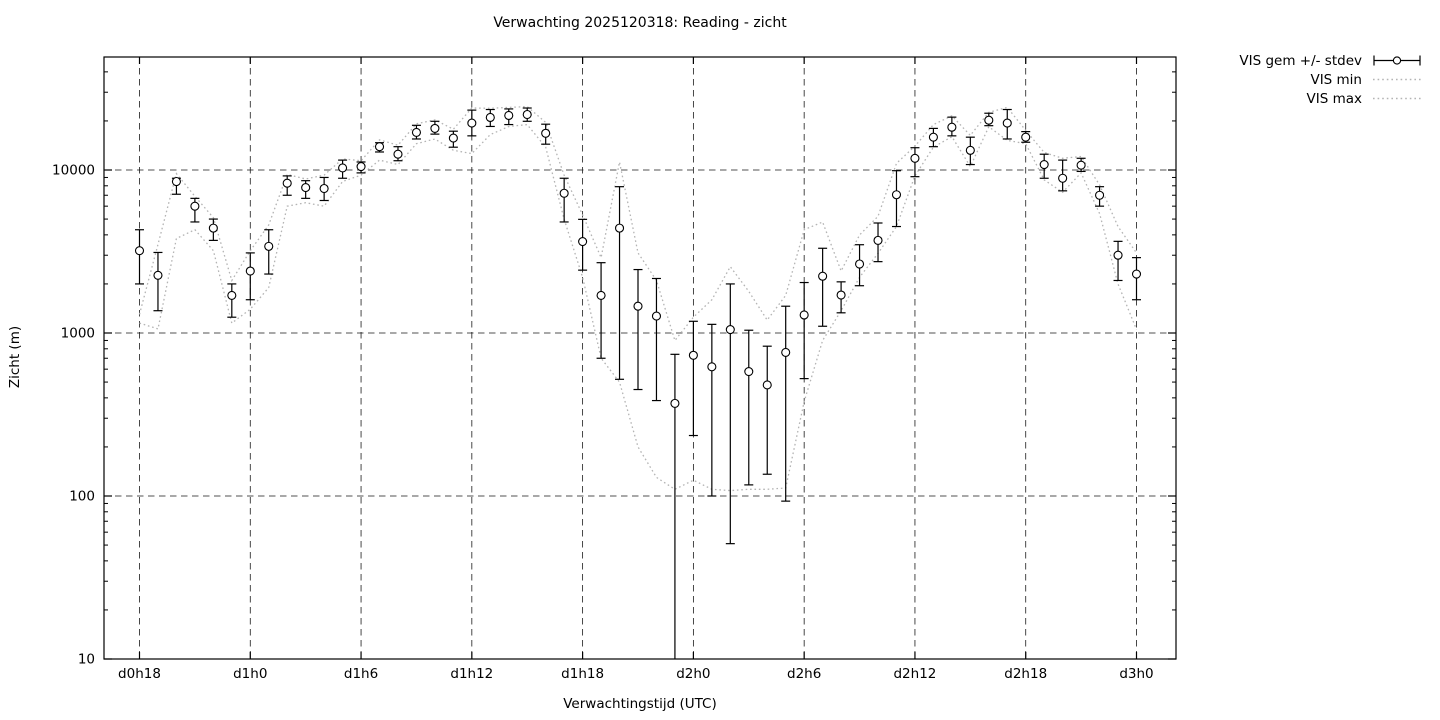 The image size is (1440, 720). What do you see at coordinates (15, 357) in the screenshot?
I see `y-axis-label: Zicht (m)` at bounding box center [15, 357].